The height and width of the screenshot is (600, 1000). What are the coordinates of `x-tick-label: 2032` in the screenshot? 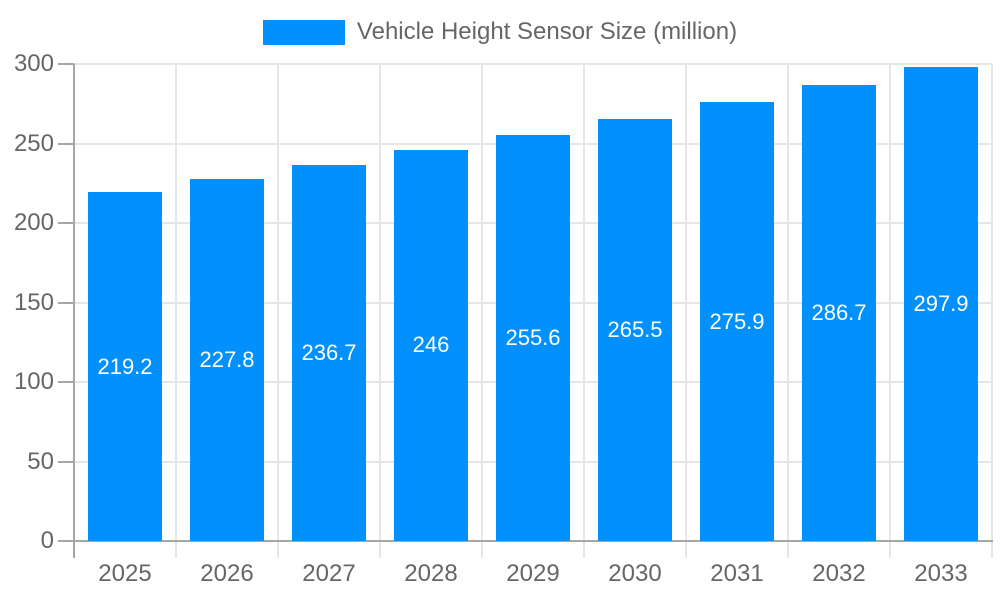 It's located at (839, 573).